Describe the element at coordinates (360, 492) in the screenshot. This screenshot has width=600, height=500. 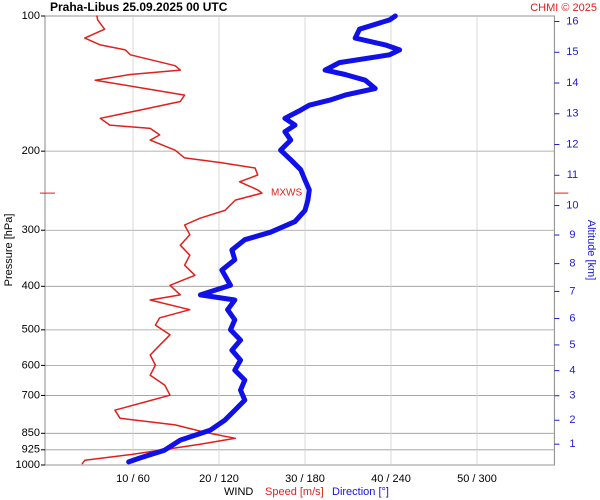
I see `legend-direction: Direction [°]` at that location.